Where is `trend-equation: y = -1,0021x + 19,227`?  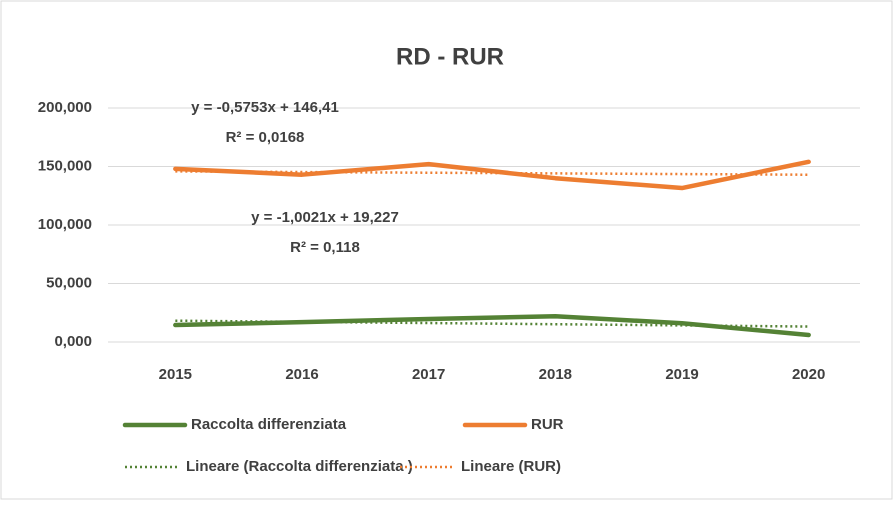
trend-equation: y = -1,0021x + 19,227 is located at coordinates (325, 217).